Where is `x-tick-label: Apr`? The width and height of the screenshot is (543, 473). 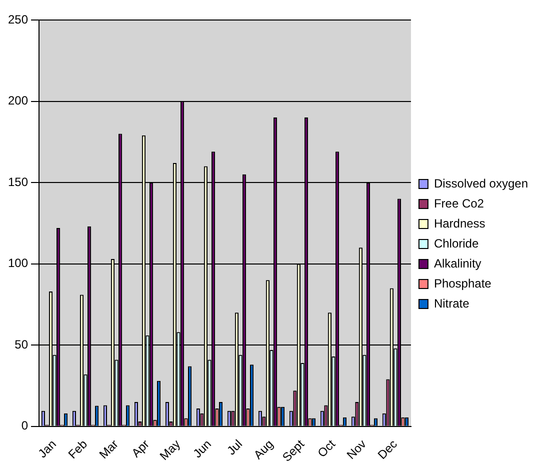 x-tick-label: Apr is located at coordinates (140, 448).